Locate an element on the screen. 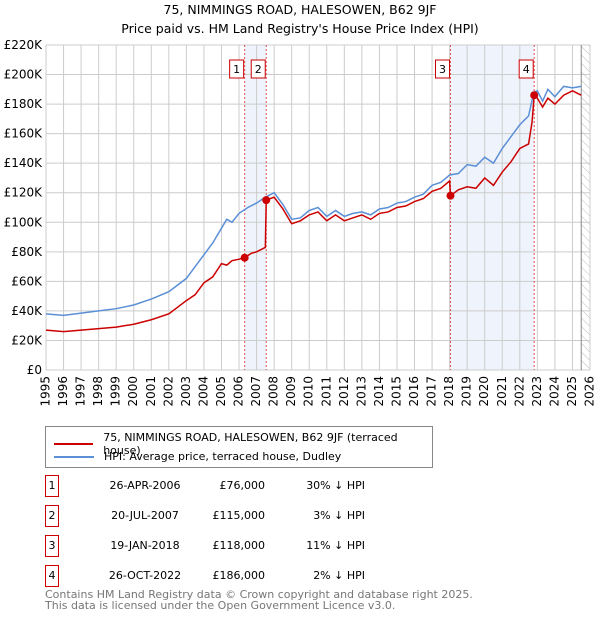 This screenshot has width=600, height=620. x-tick-label: 2022 is located at coordinates (519, 391).